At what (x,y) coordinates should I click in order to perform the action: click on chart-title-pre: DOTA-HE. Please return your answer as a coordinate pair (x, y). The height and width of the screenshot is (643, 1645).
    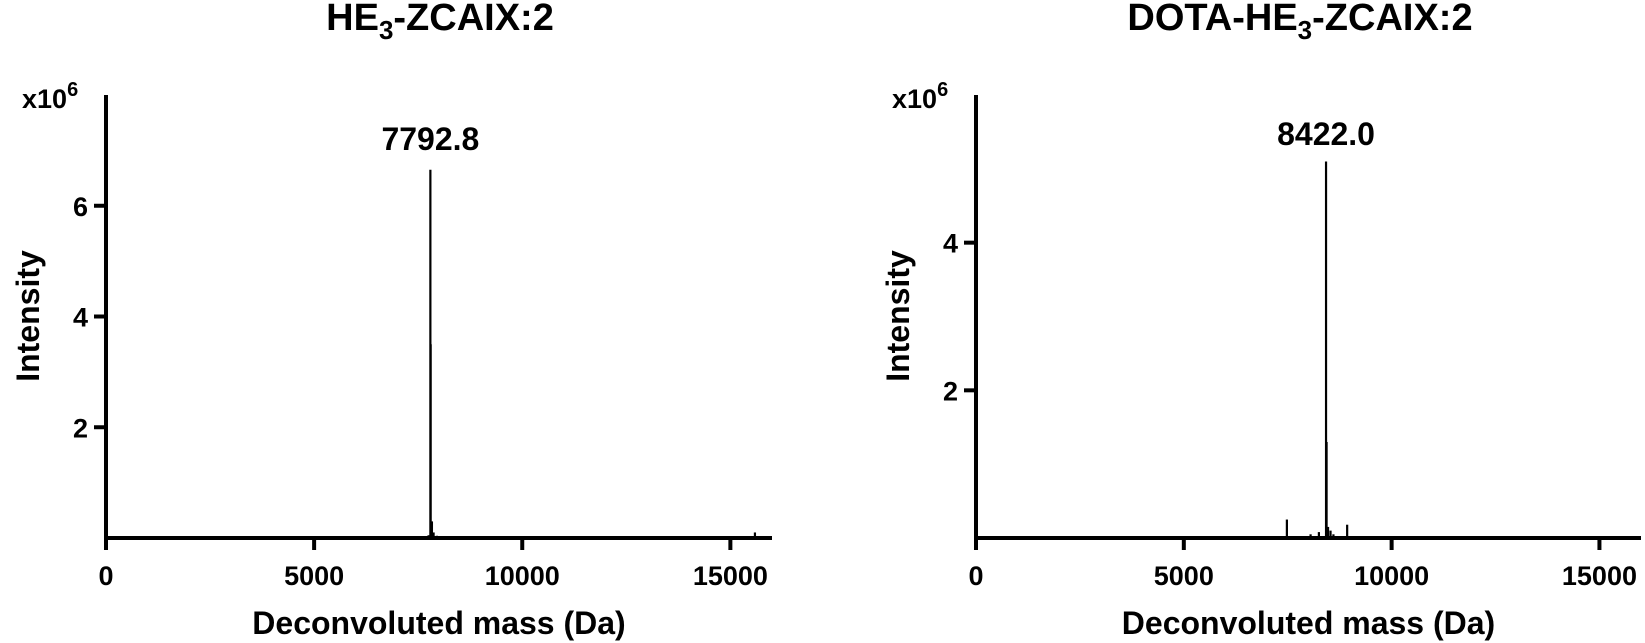
    Looking at the image, I should click on (1212, 19).